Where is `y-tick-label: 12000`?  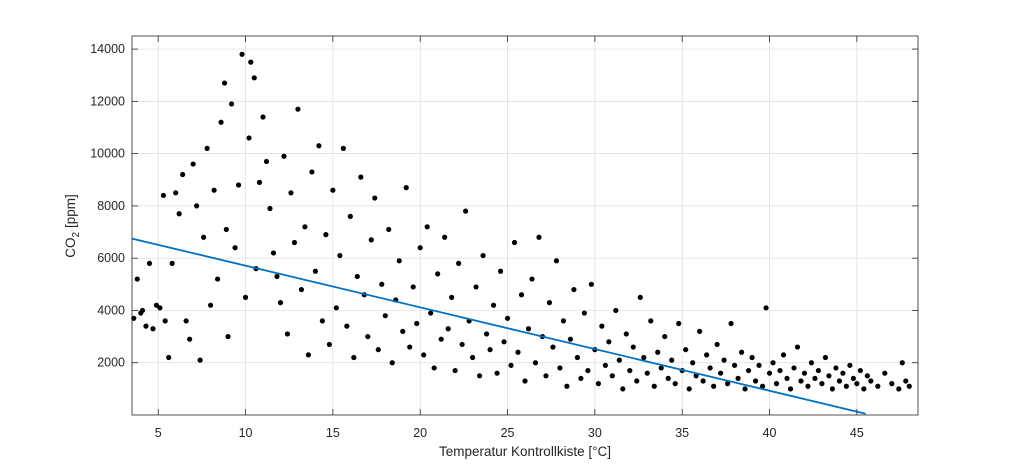 y-tick-label: 12000 is located at coordinates (107, 101).